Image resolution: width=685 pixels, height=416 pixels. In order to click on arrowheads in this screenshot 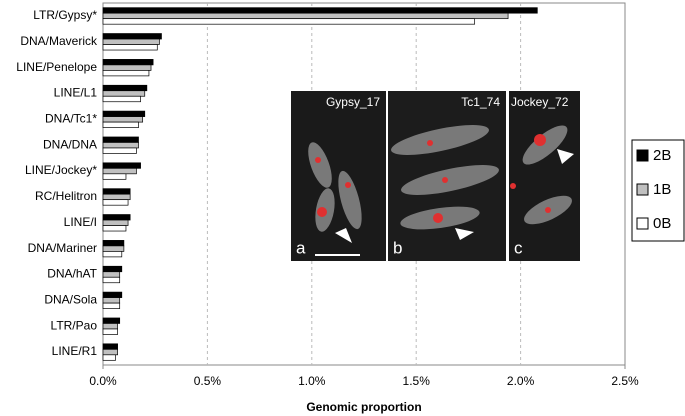, I will do `click(454, 196)`.